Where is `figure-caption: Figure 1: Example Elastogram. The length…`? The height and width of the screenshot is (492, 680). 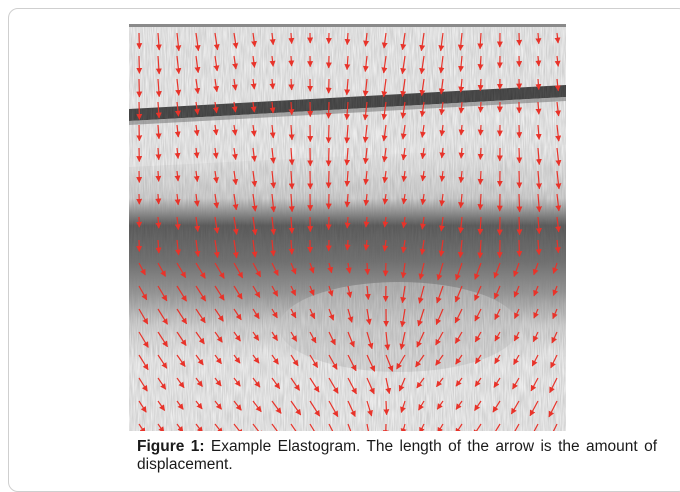
figure-caption: Figure 1: Example Elastogram. The length… is located at coordinates (397, 456).